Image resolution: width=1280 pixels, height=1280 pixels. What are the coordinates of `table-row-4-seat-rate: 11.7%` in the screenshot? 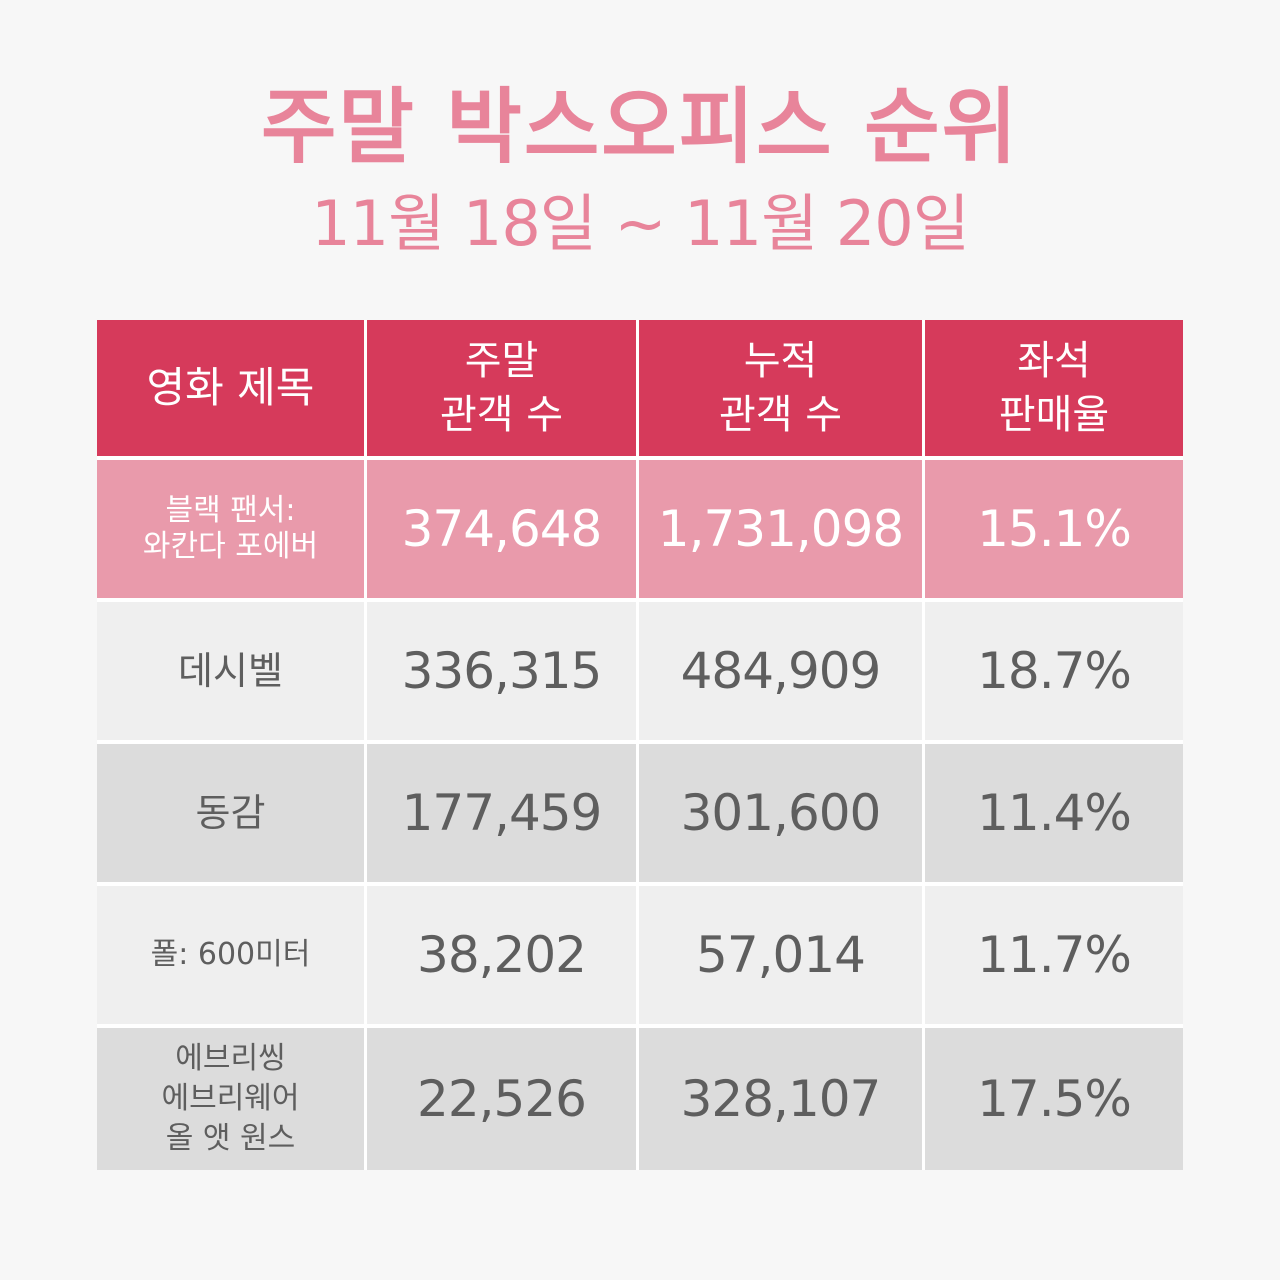 It's located at (1054, 957).